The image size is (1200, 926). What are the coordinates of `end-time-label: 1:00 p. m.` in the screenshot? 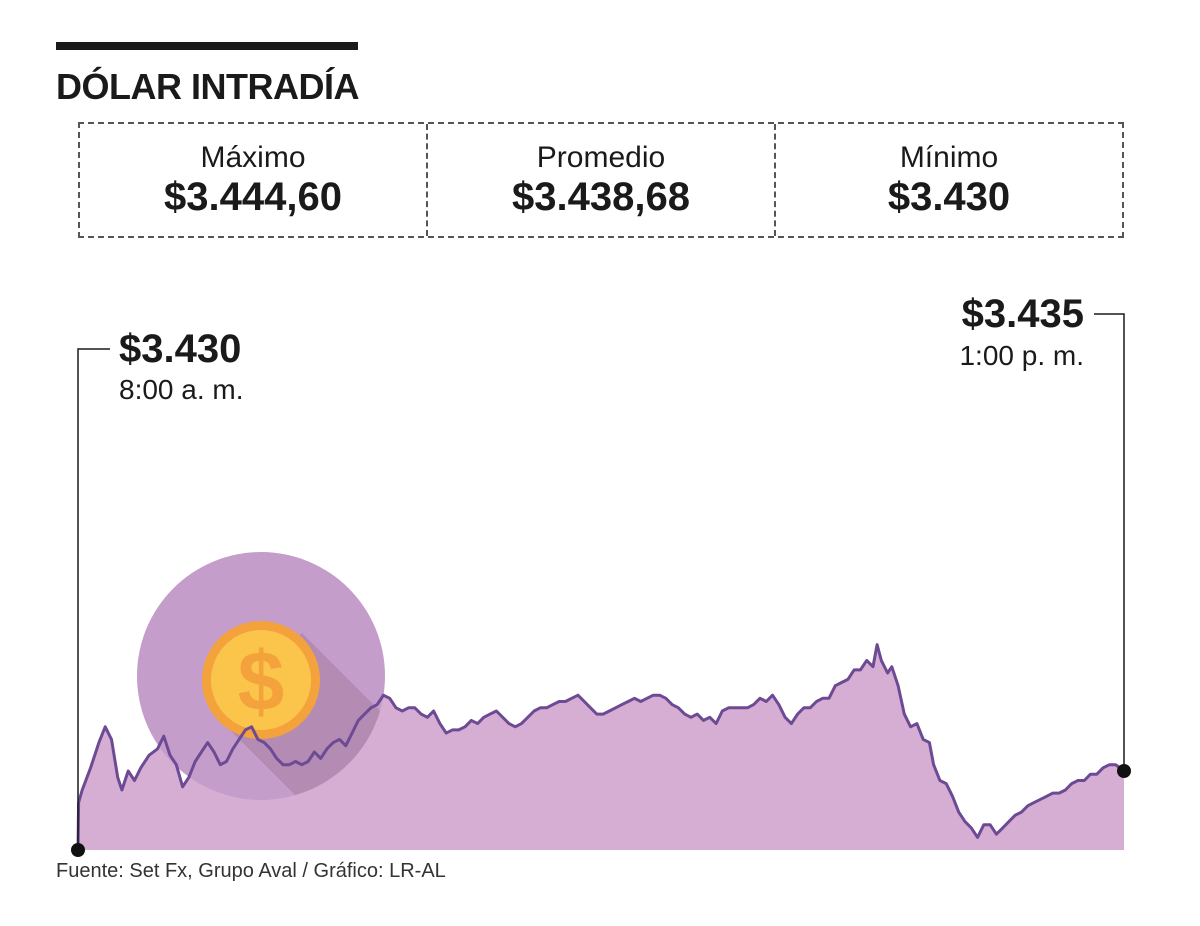 It's located at (1021, 355).